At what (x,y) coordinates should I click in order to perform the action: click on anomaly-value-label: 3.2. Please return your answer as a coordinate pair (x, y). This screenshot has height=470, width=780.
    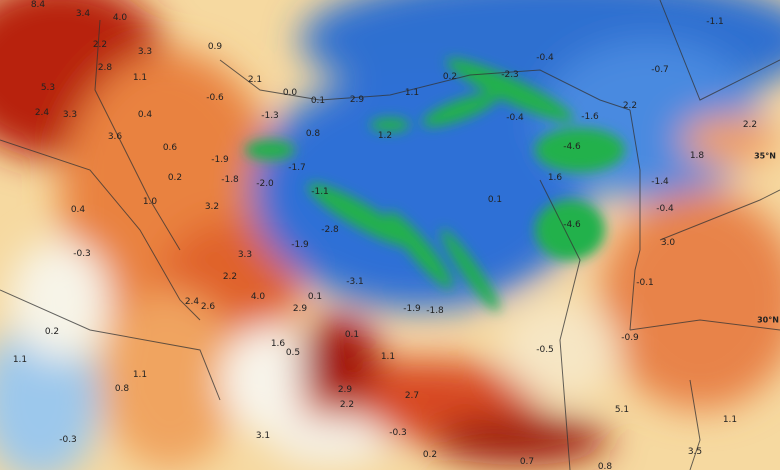
    Looking at the image, I should click on (212, 207).